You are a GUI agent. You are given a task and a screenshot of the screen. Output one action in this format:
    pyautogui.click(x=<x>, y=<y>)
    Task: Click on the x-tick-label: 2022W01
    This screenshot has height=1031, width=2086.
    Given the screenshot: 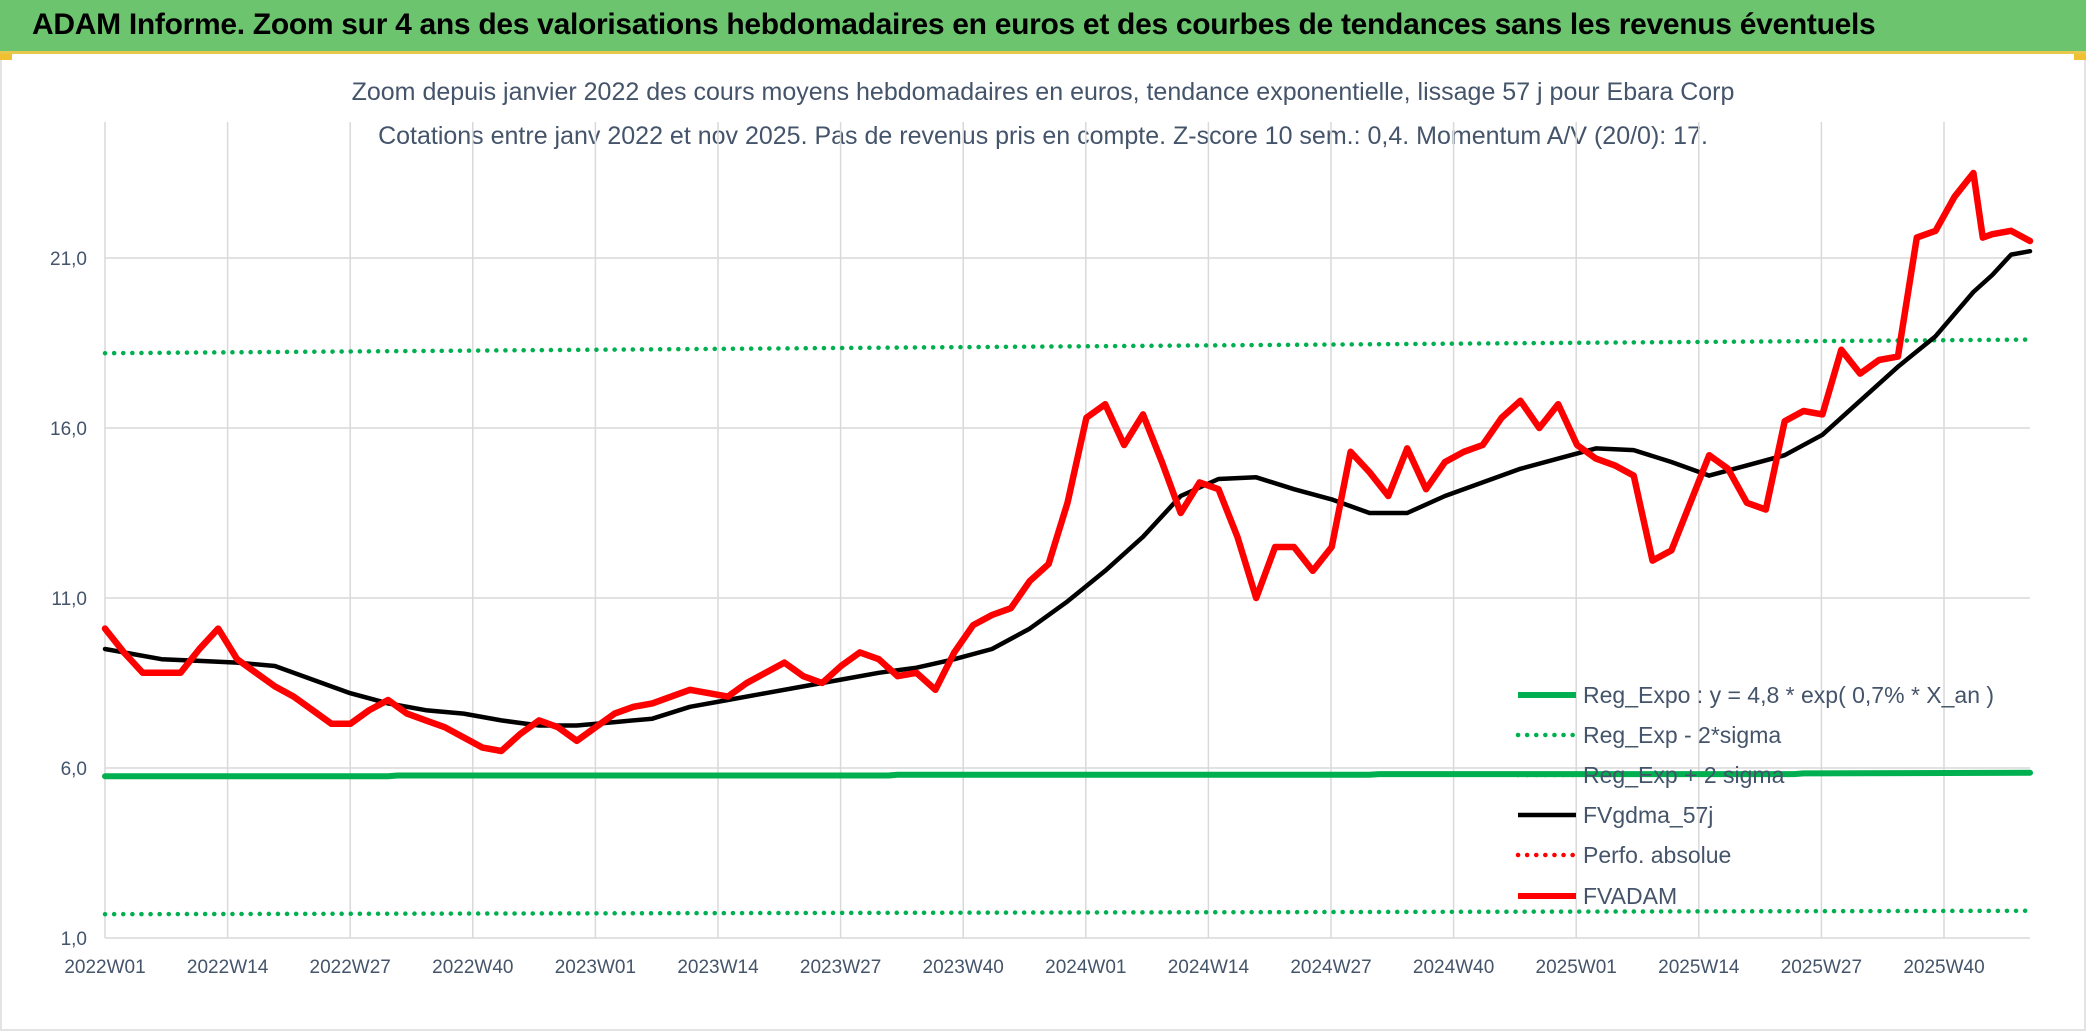 What is the action you would take?
    pyautogui.click(x=104, y=967)
    